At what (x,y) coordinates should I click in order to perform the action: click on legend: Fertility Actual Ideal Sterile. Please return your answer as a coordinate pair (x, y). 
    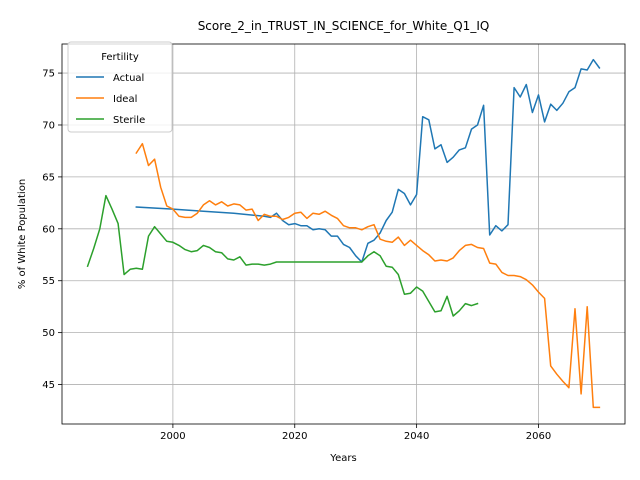
    Looking at the image, I should click on (120, 87).